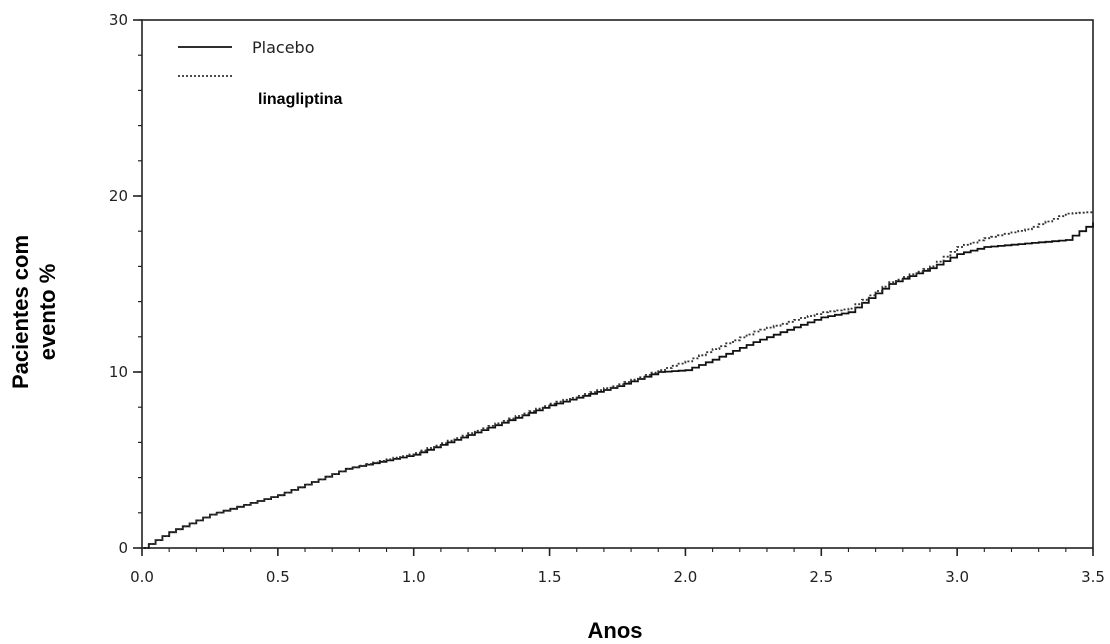  Describe the element at coordinates (118, 372) in the screenshot. I see `y-tick-label: 10` at that location.